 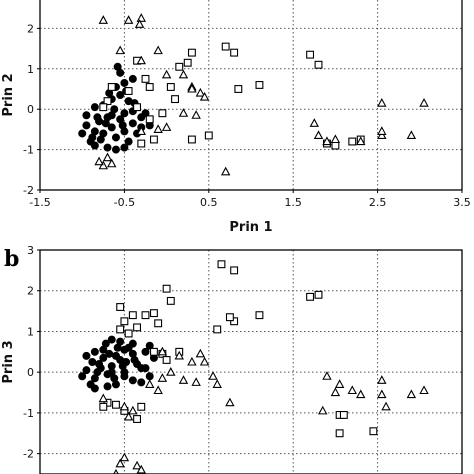 I want to click on y-tick-label: 2, so click(x=30, y=291).